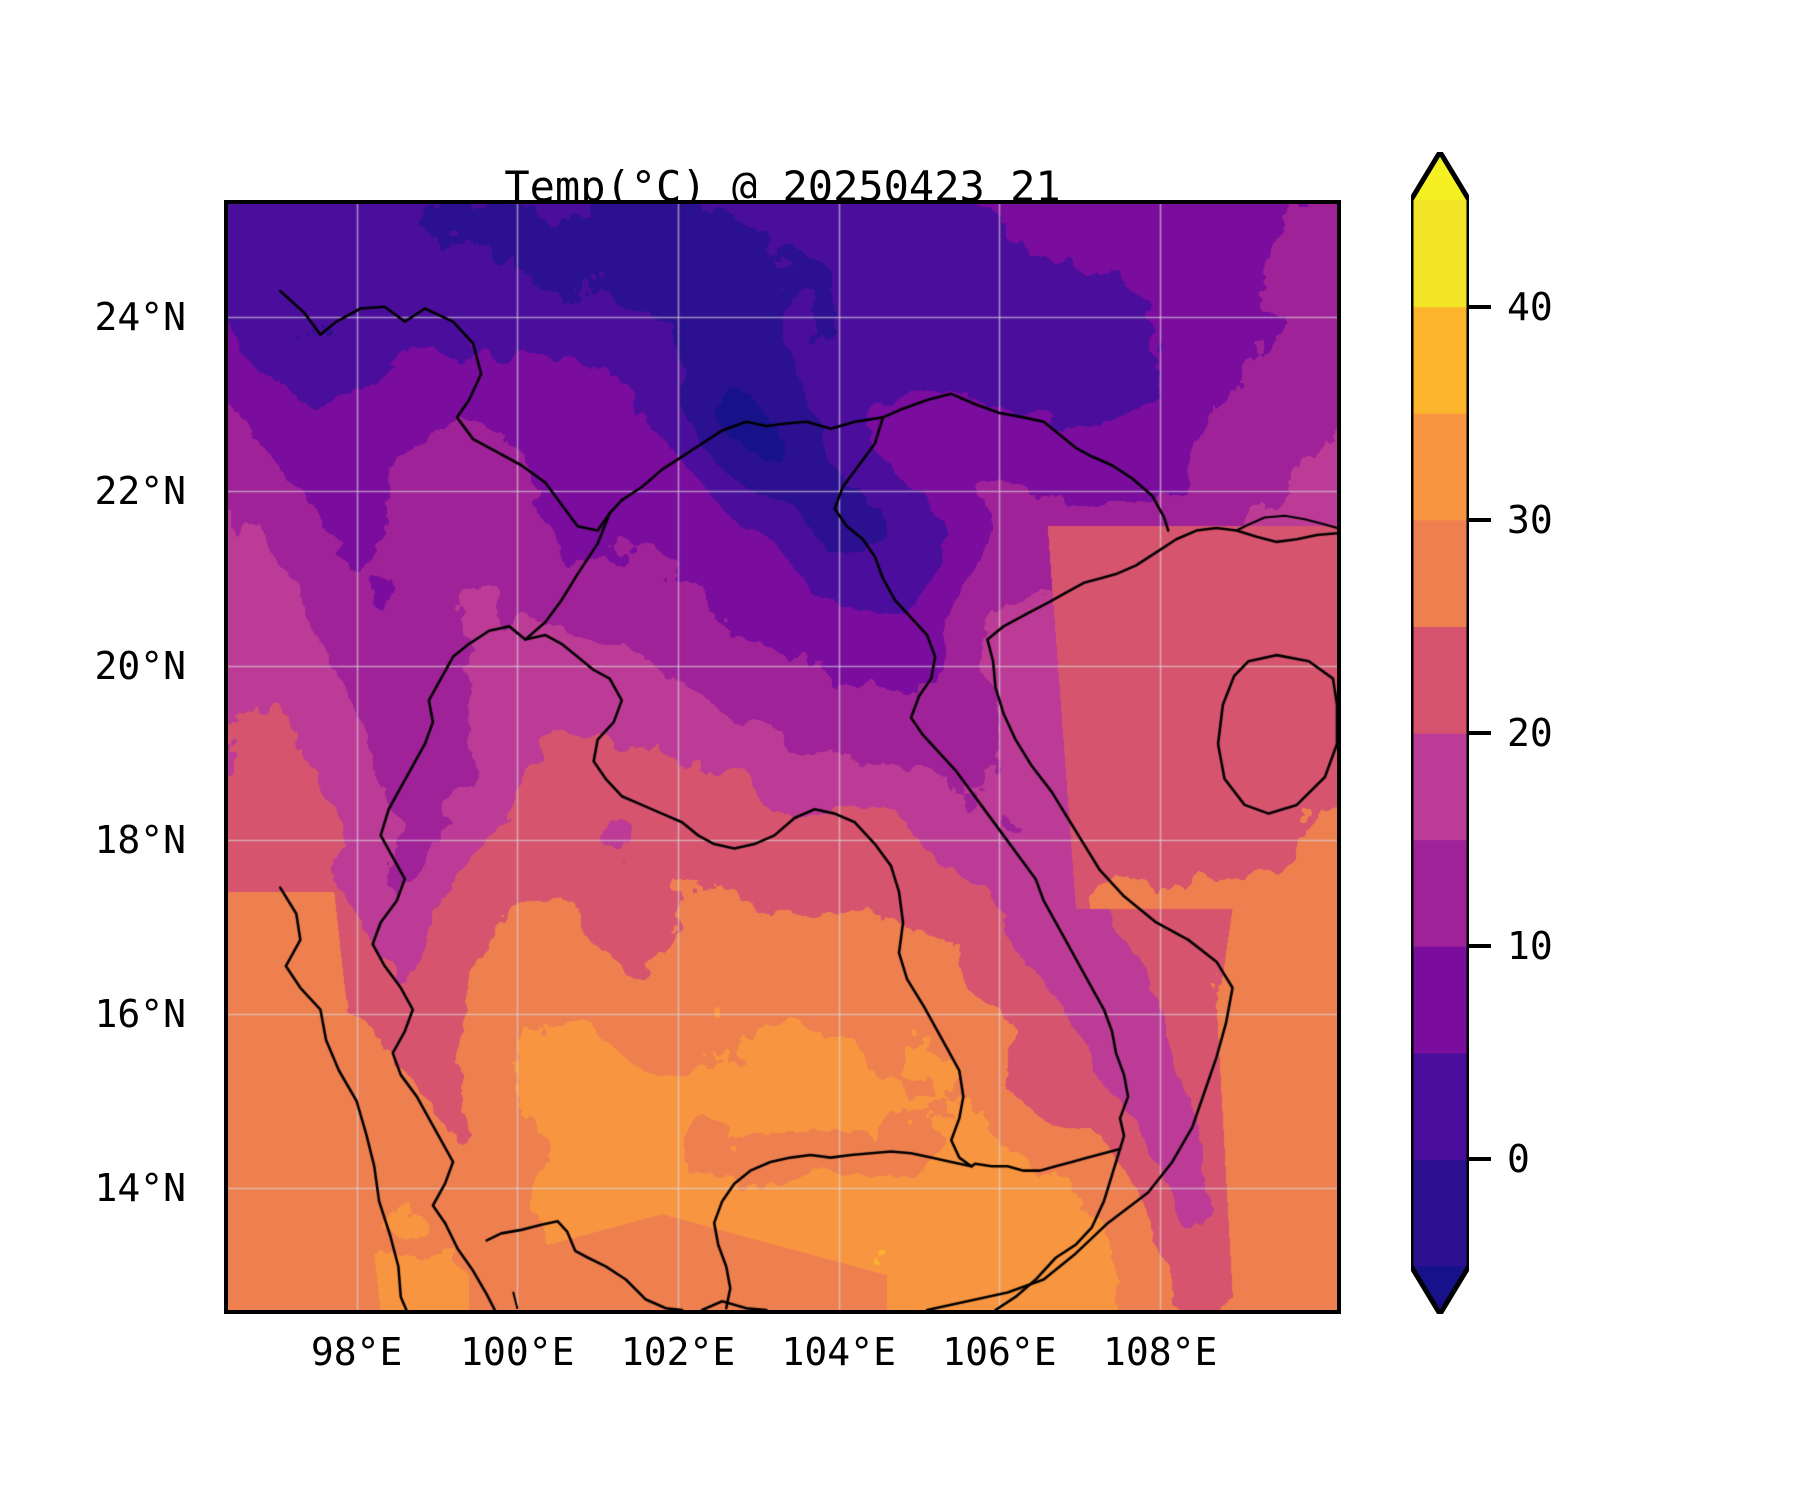  I want to click on longitude-tick-102: 102°E, so click(678, 1352).